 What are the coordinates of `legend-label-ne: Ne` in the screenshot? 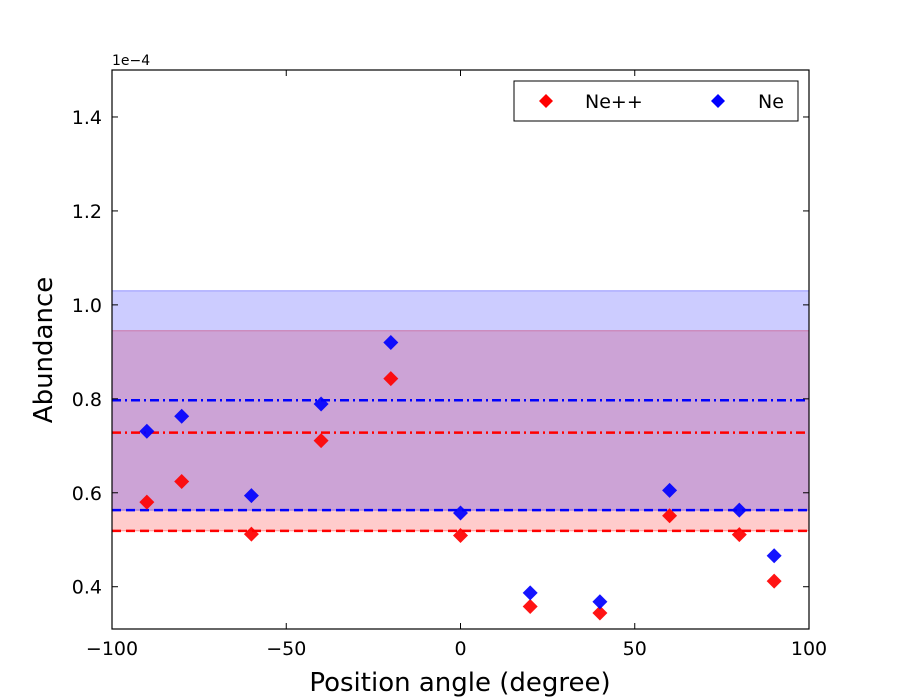 It's located at (771, 102).